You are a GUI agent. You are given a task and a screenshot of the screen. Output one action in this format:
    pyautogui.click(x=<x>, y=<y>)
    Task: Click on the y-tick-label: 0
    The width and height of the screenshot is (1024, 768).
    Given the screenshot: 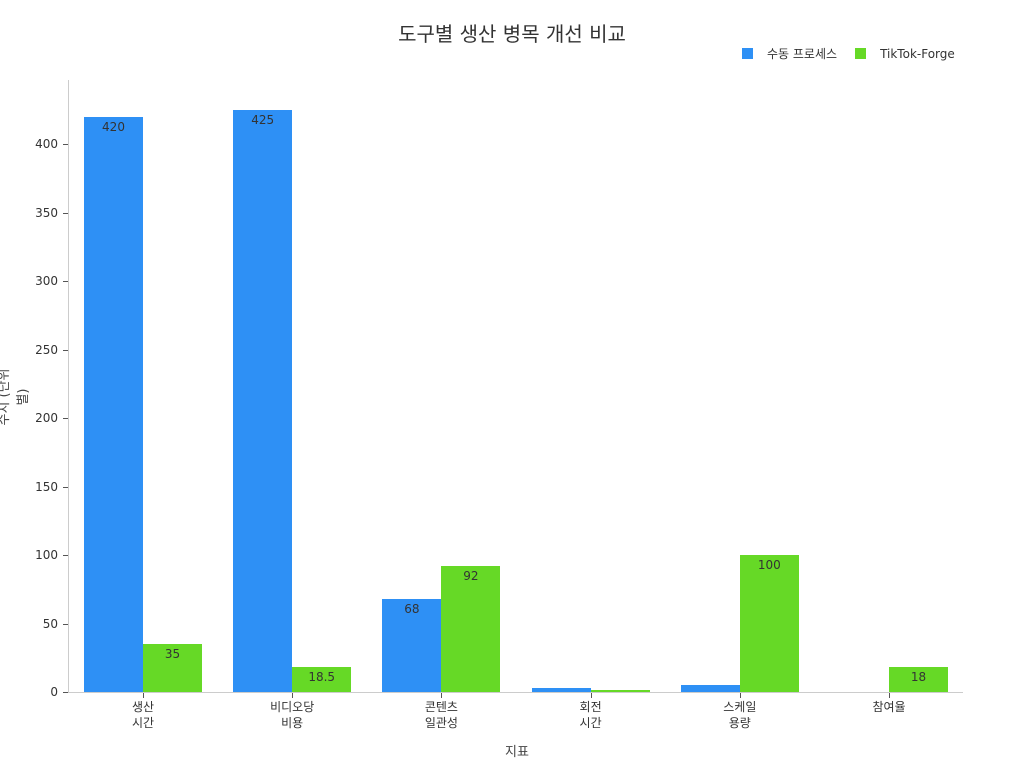 What is the action you would take?
    pyautogui.click(x=54, y=692)
    